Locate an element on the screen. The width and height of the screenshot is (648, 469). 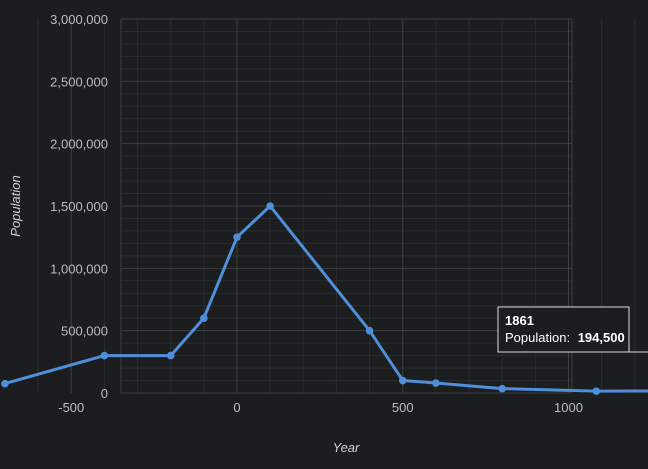
tooltip-label: Population: is located at coordinates (537, 337).